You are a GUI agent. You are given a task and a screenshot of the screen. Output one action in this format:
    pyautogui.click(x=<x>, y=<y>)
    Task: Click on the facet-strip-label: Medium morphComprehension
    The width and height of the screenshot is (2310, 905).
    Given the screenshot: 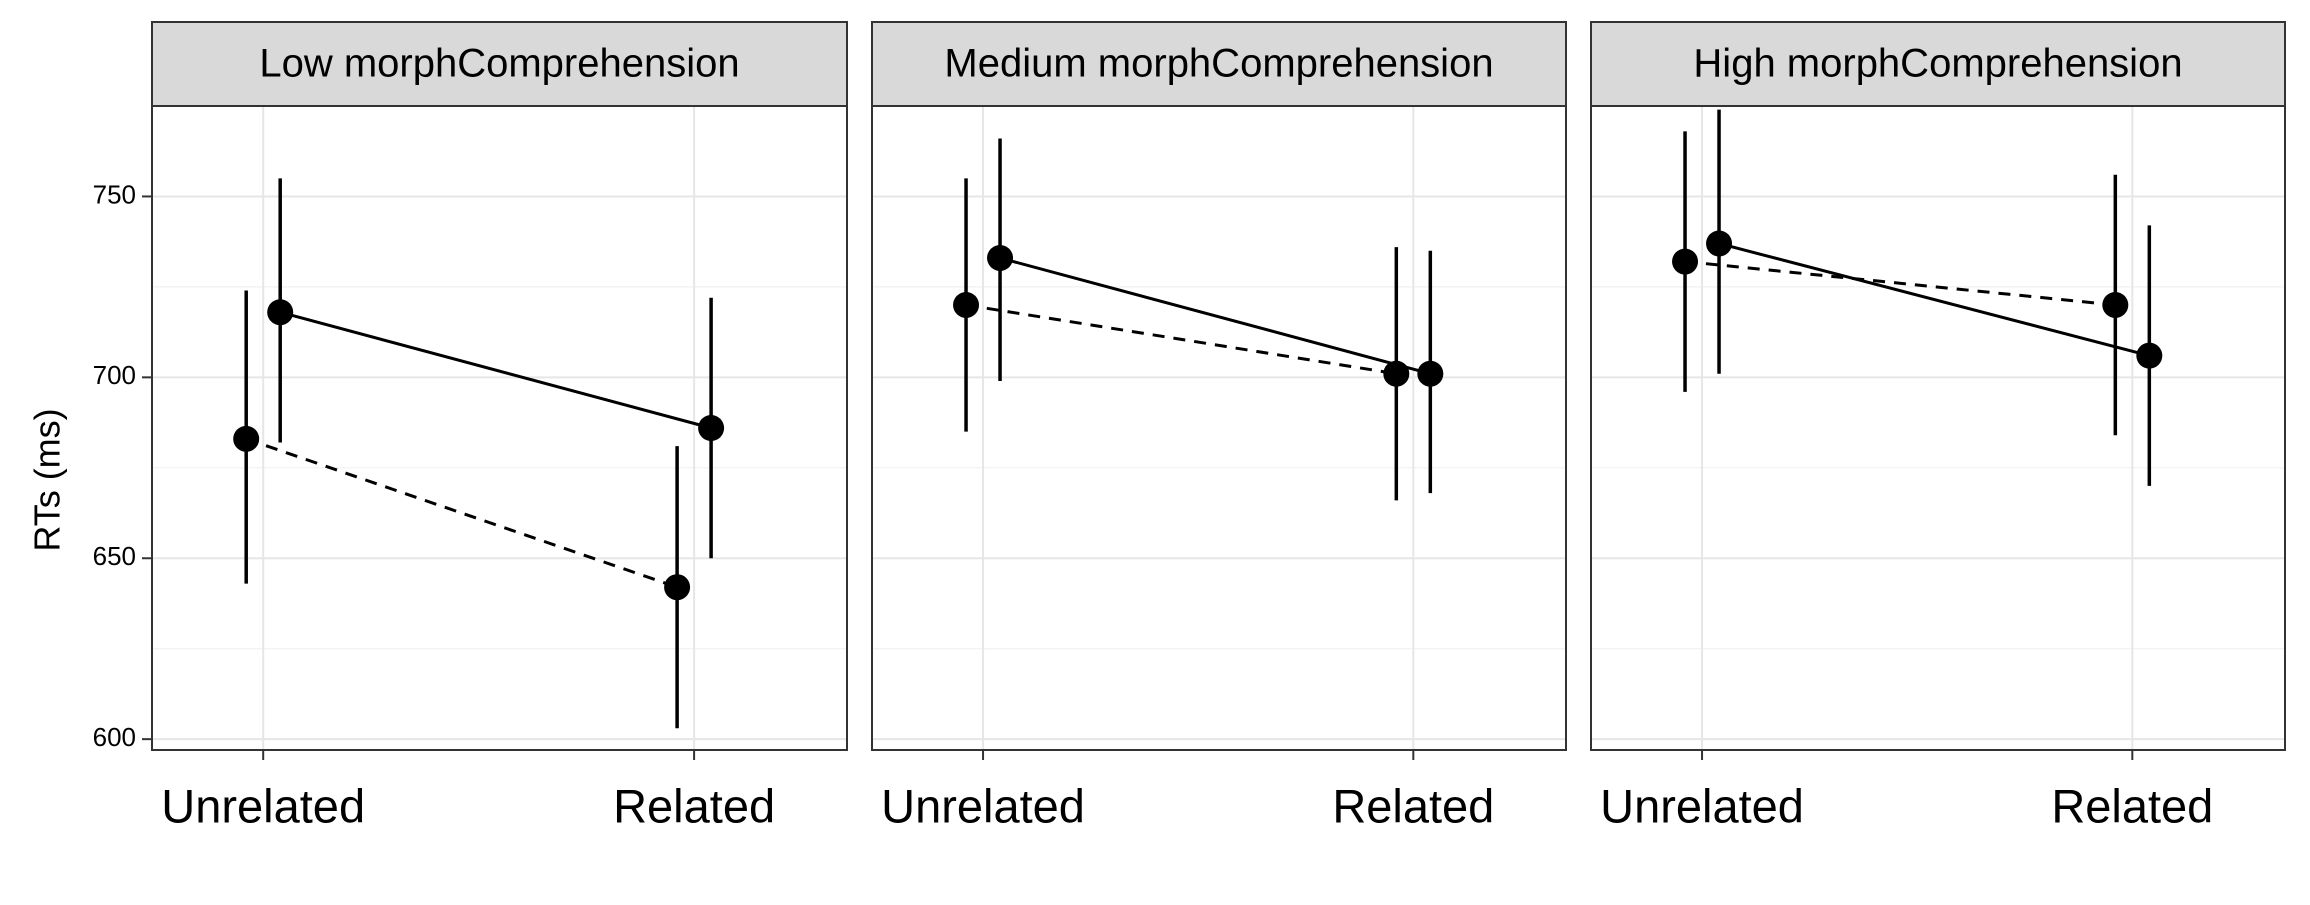 What is the action you would take?
    pyautogui.click(x=1218, y=64)
    